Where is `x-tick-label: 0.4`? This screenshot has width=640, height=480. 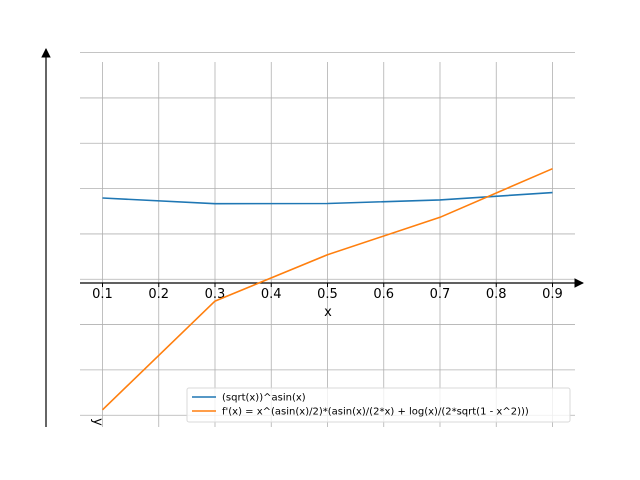
x-tick-label: 0.4 is located at coordinates (271, 294).